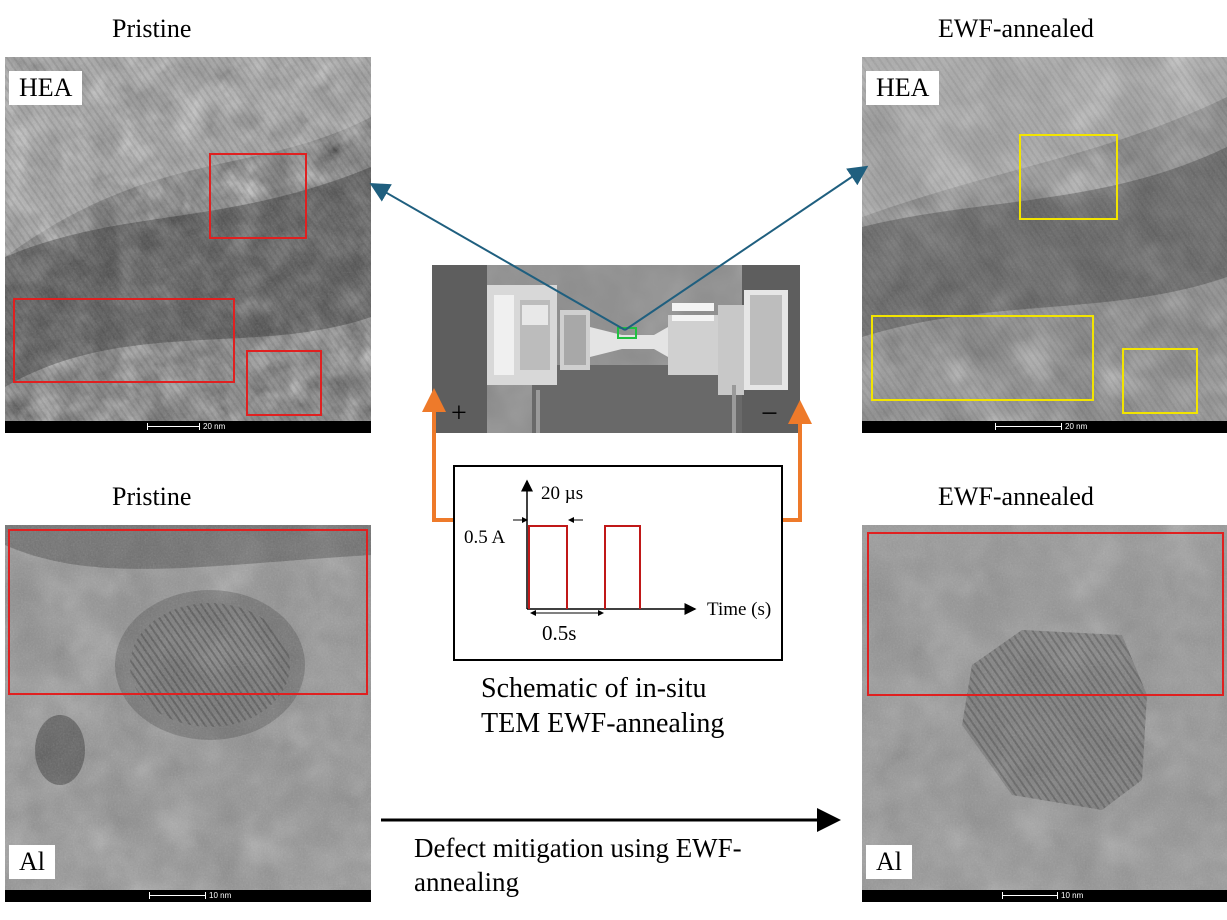 The width and height of the screenshot is (1227, 920). Describe the element at coordinates (152, 496) in the screenshot. I see `caption-bottom-left: Pristine` at that location.